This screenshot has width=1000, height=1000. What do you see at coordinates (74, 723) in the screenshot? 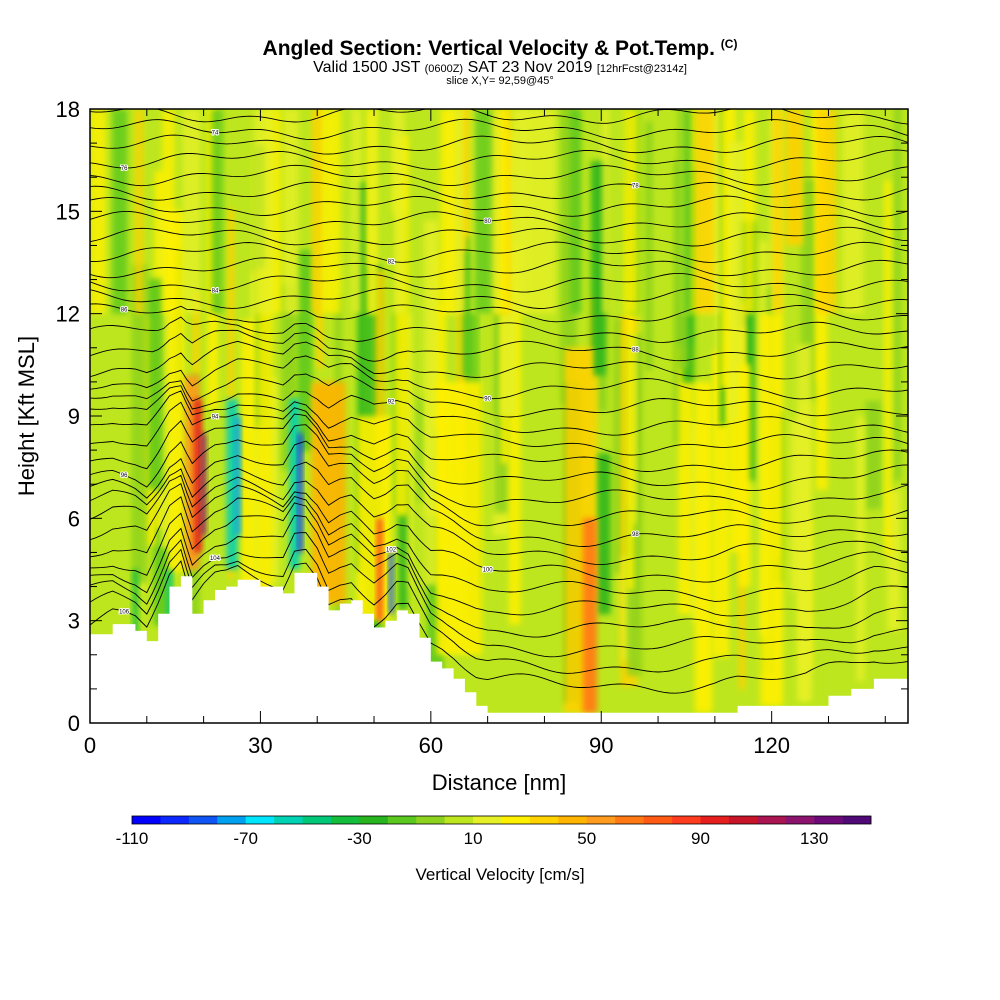
I see `y-tick-label: 0` at bounding box center [74, 723].